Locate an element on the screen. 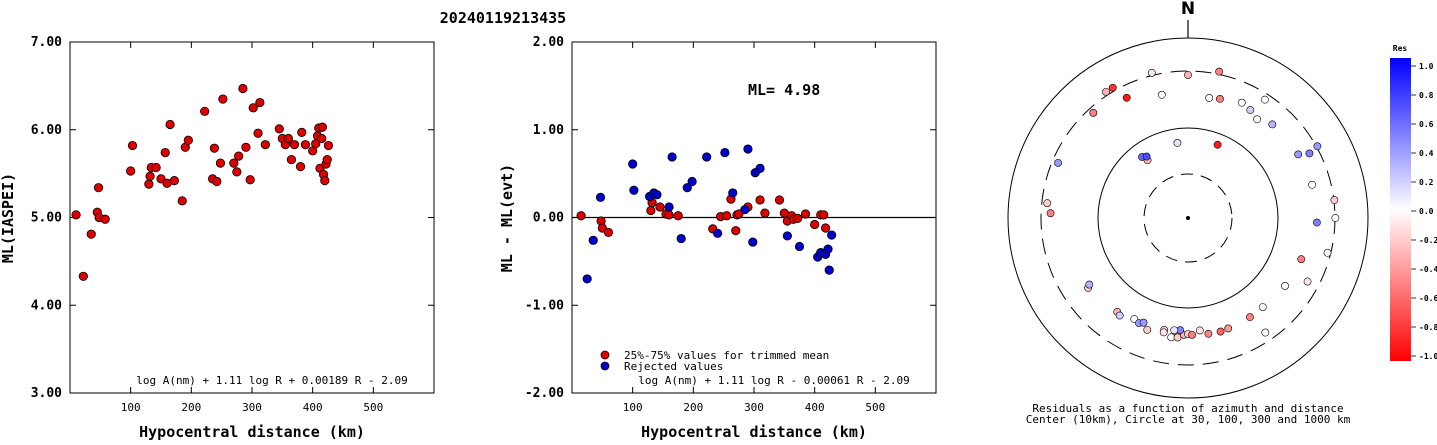 Image resolution: width=1437 pixels, height=445 pixels. y-tick-label: 0.00 is located at coordinates (548, 218).